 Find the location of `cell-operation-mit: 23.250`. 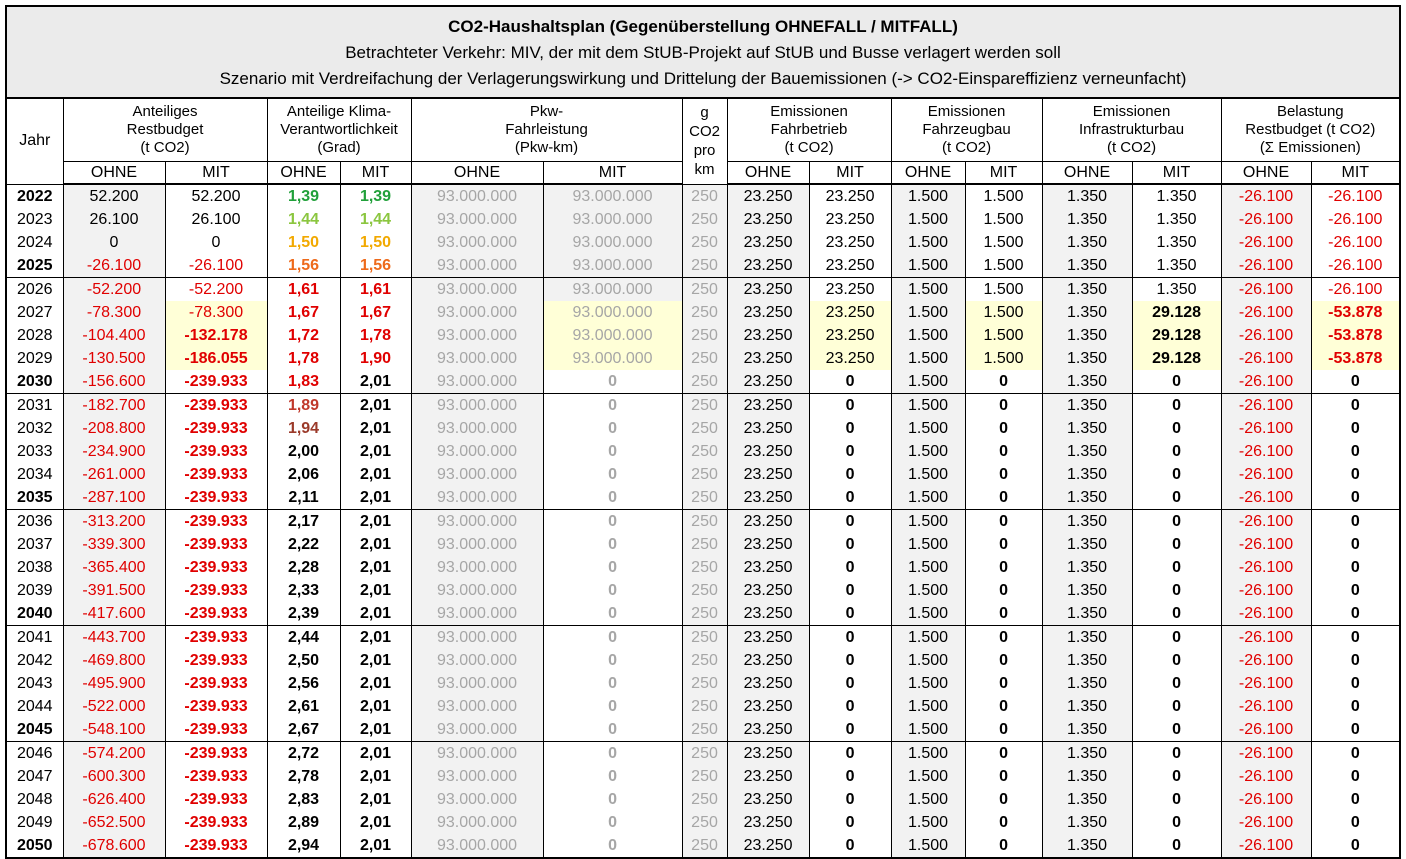

cell-operation-mit: 23.250 is located at coordinates (850, 266).